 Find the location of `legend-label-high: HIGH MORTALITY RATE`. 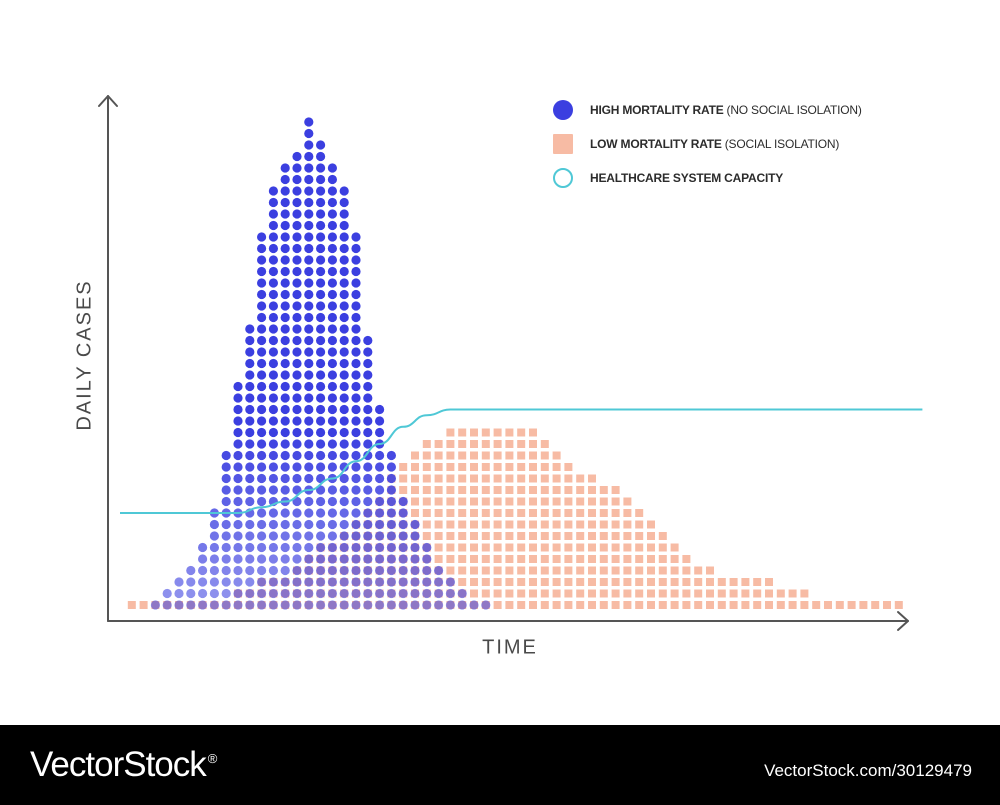

legend-label-high: HIGH MORTALITY RATE is located at coordinates (657, 110).